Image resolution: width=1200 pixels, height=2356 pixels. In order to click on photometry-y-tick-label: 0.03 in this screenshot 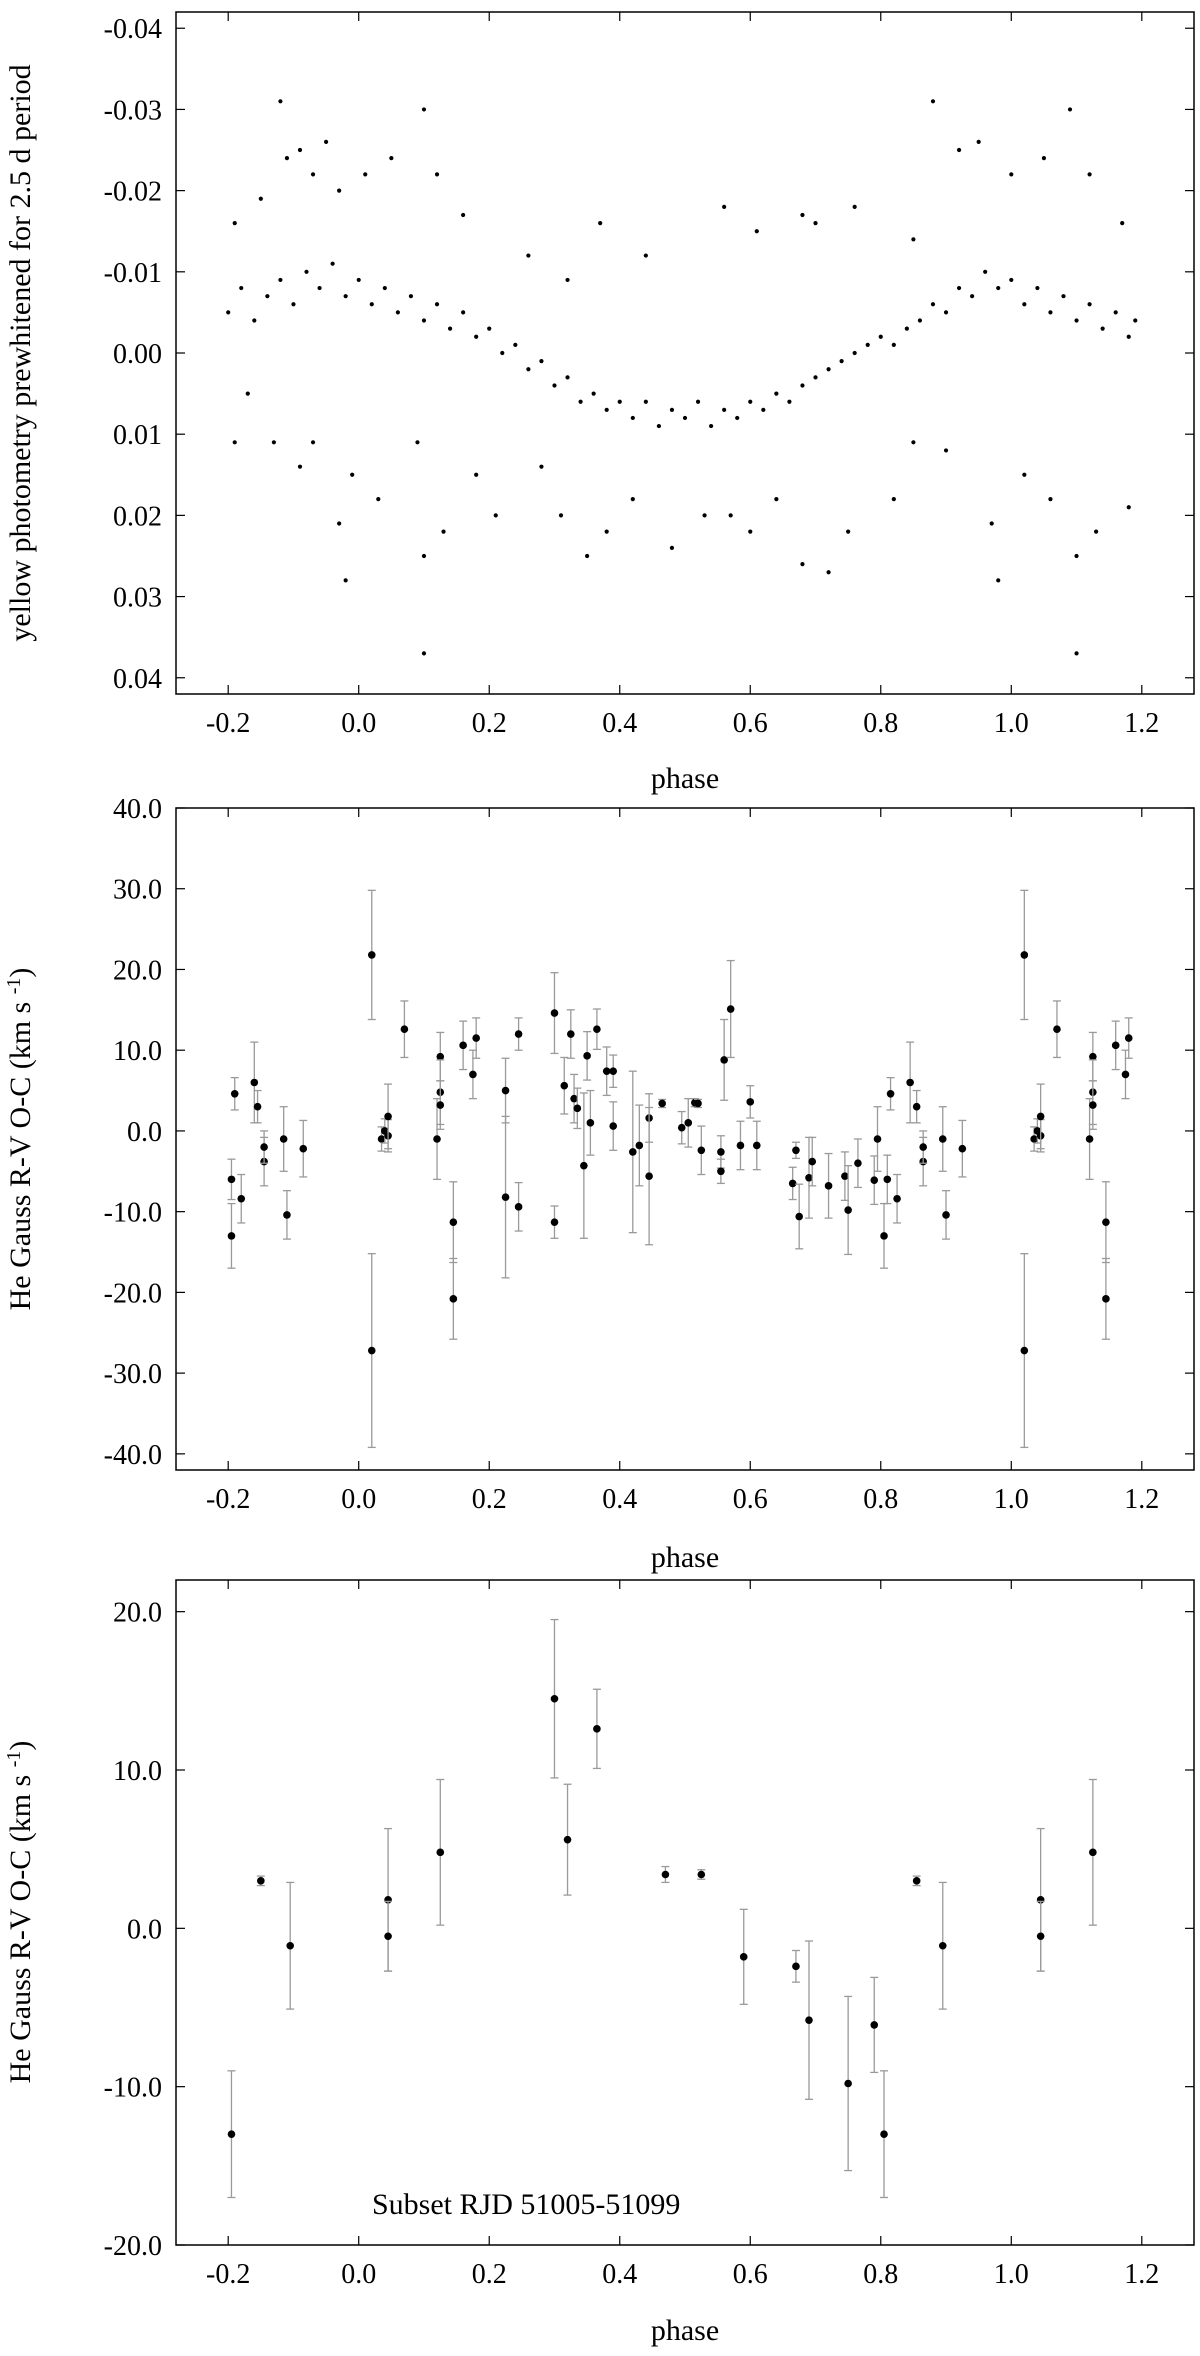, I will do `click(137, 598)`.